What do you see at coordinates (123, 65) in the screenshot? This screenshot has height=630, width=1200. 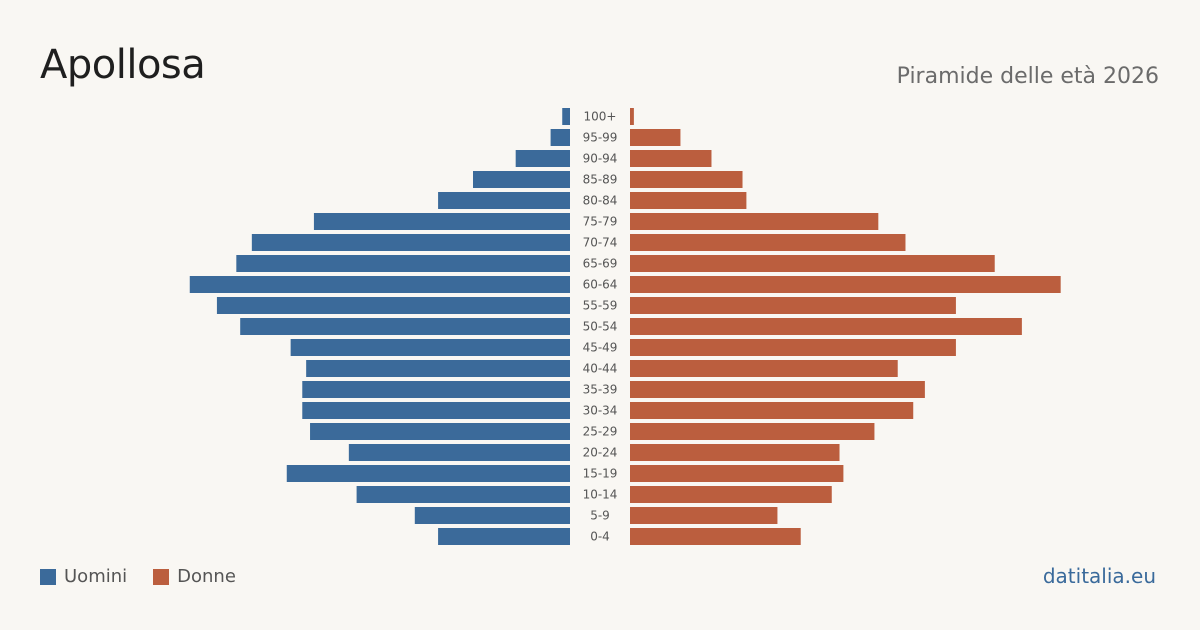 I see `chart-title: Apollosa` at bounding box center [123, 65].